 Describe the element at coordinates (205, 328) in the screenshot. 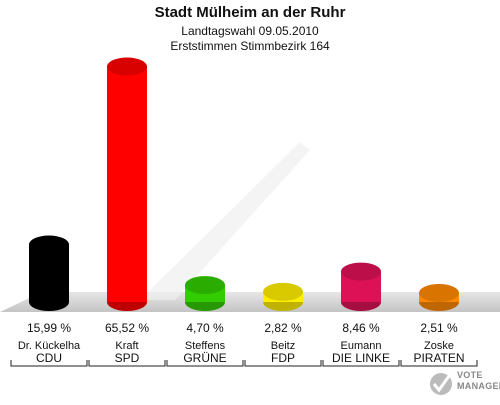

I see `value-label: 4,70 %` at that location.